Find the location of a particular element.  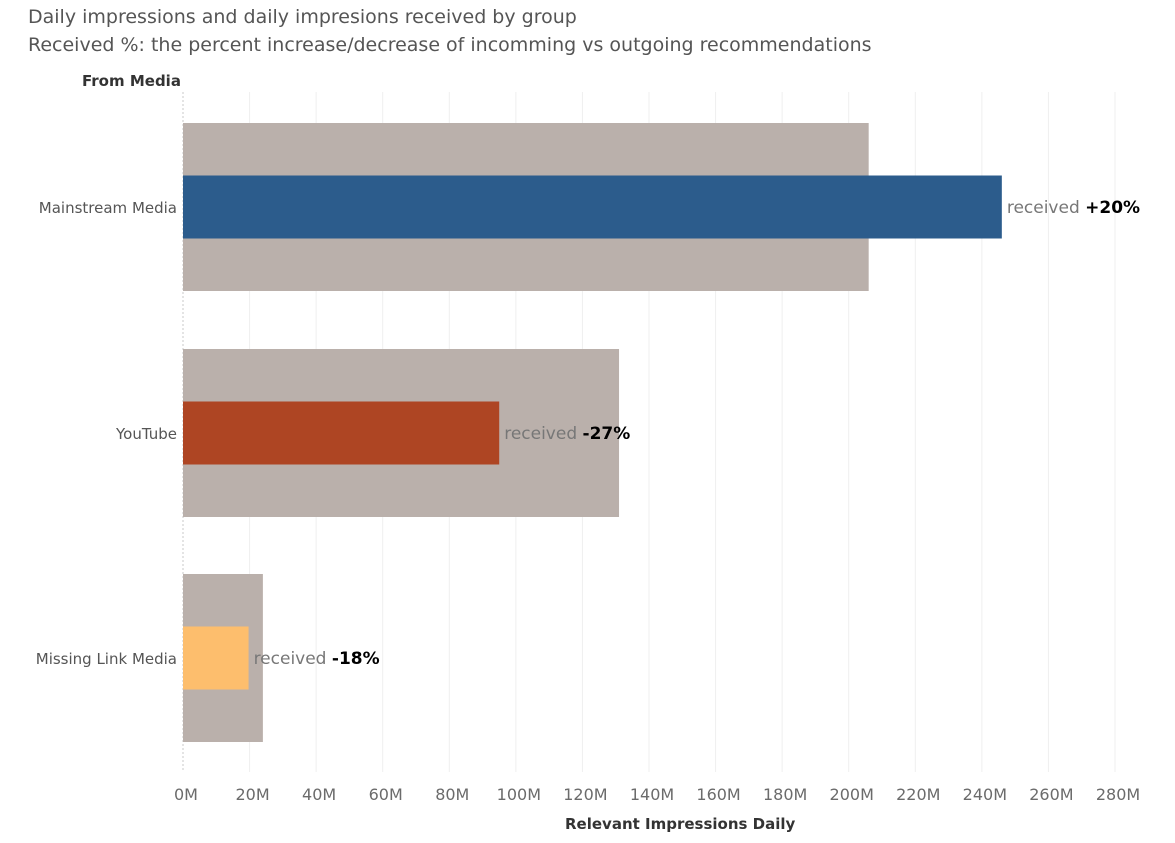

x-tick-label: 100M is located at coordinates (519, 794).